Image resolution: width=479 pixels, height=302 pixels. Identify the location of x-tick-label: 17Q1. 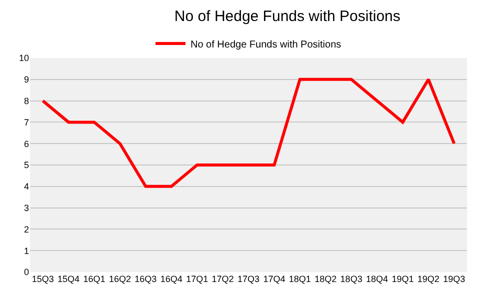
(197, 279).